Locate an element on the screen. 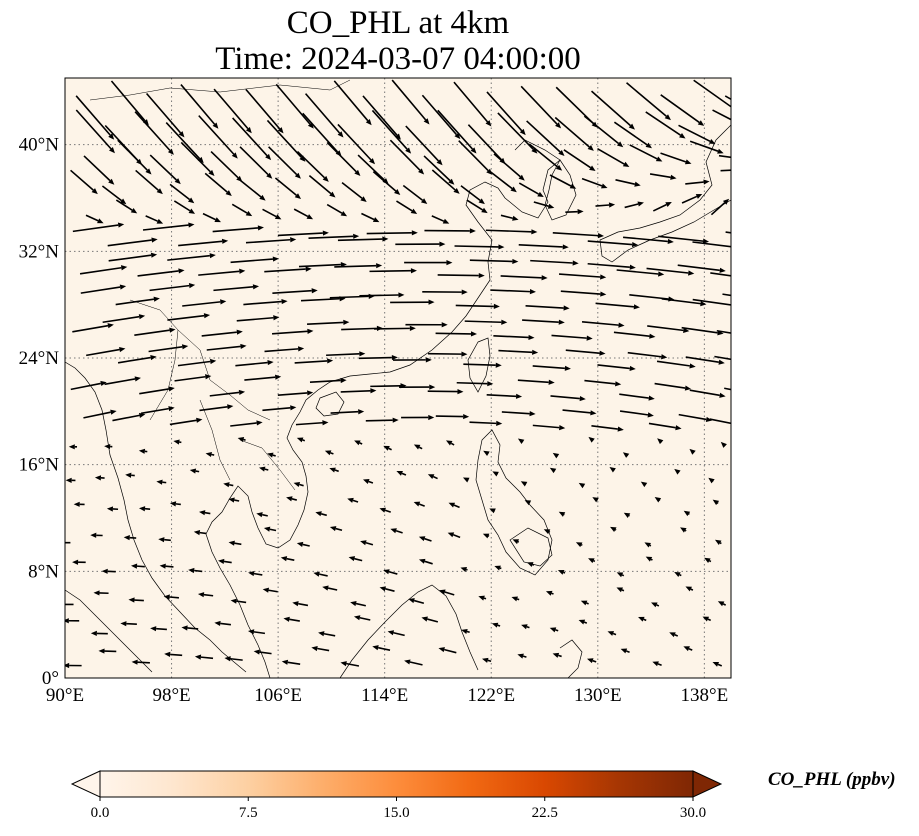 The width and height of the screenshot is (919, 836). colorbar-body is located at coordinates (396, 784).